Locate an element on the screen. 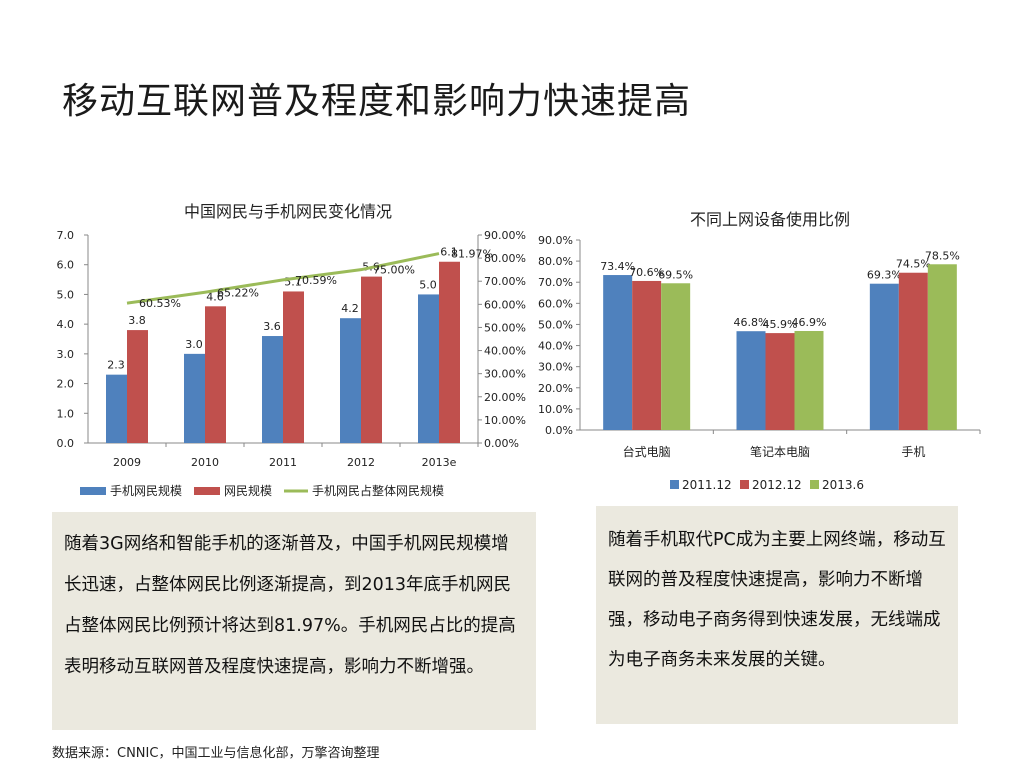  chart1-y2-tick-label: 10.00% is located at coordinates (505, 420).